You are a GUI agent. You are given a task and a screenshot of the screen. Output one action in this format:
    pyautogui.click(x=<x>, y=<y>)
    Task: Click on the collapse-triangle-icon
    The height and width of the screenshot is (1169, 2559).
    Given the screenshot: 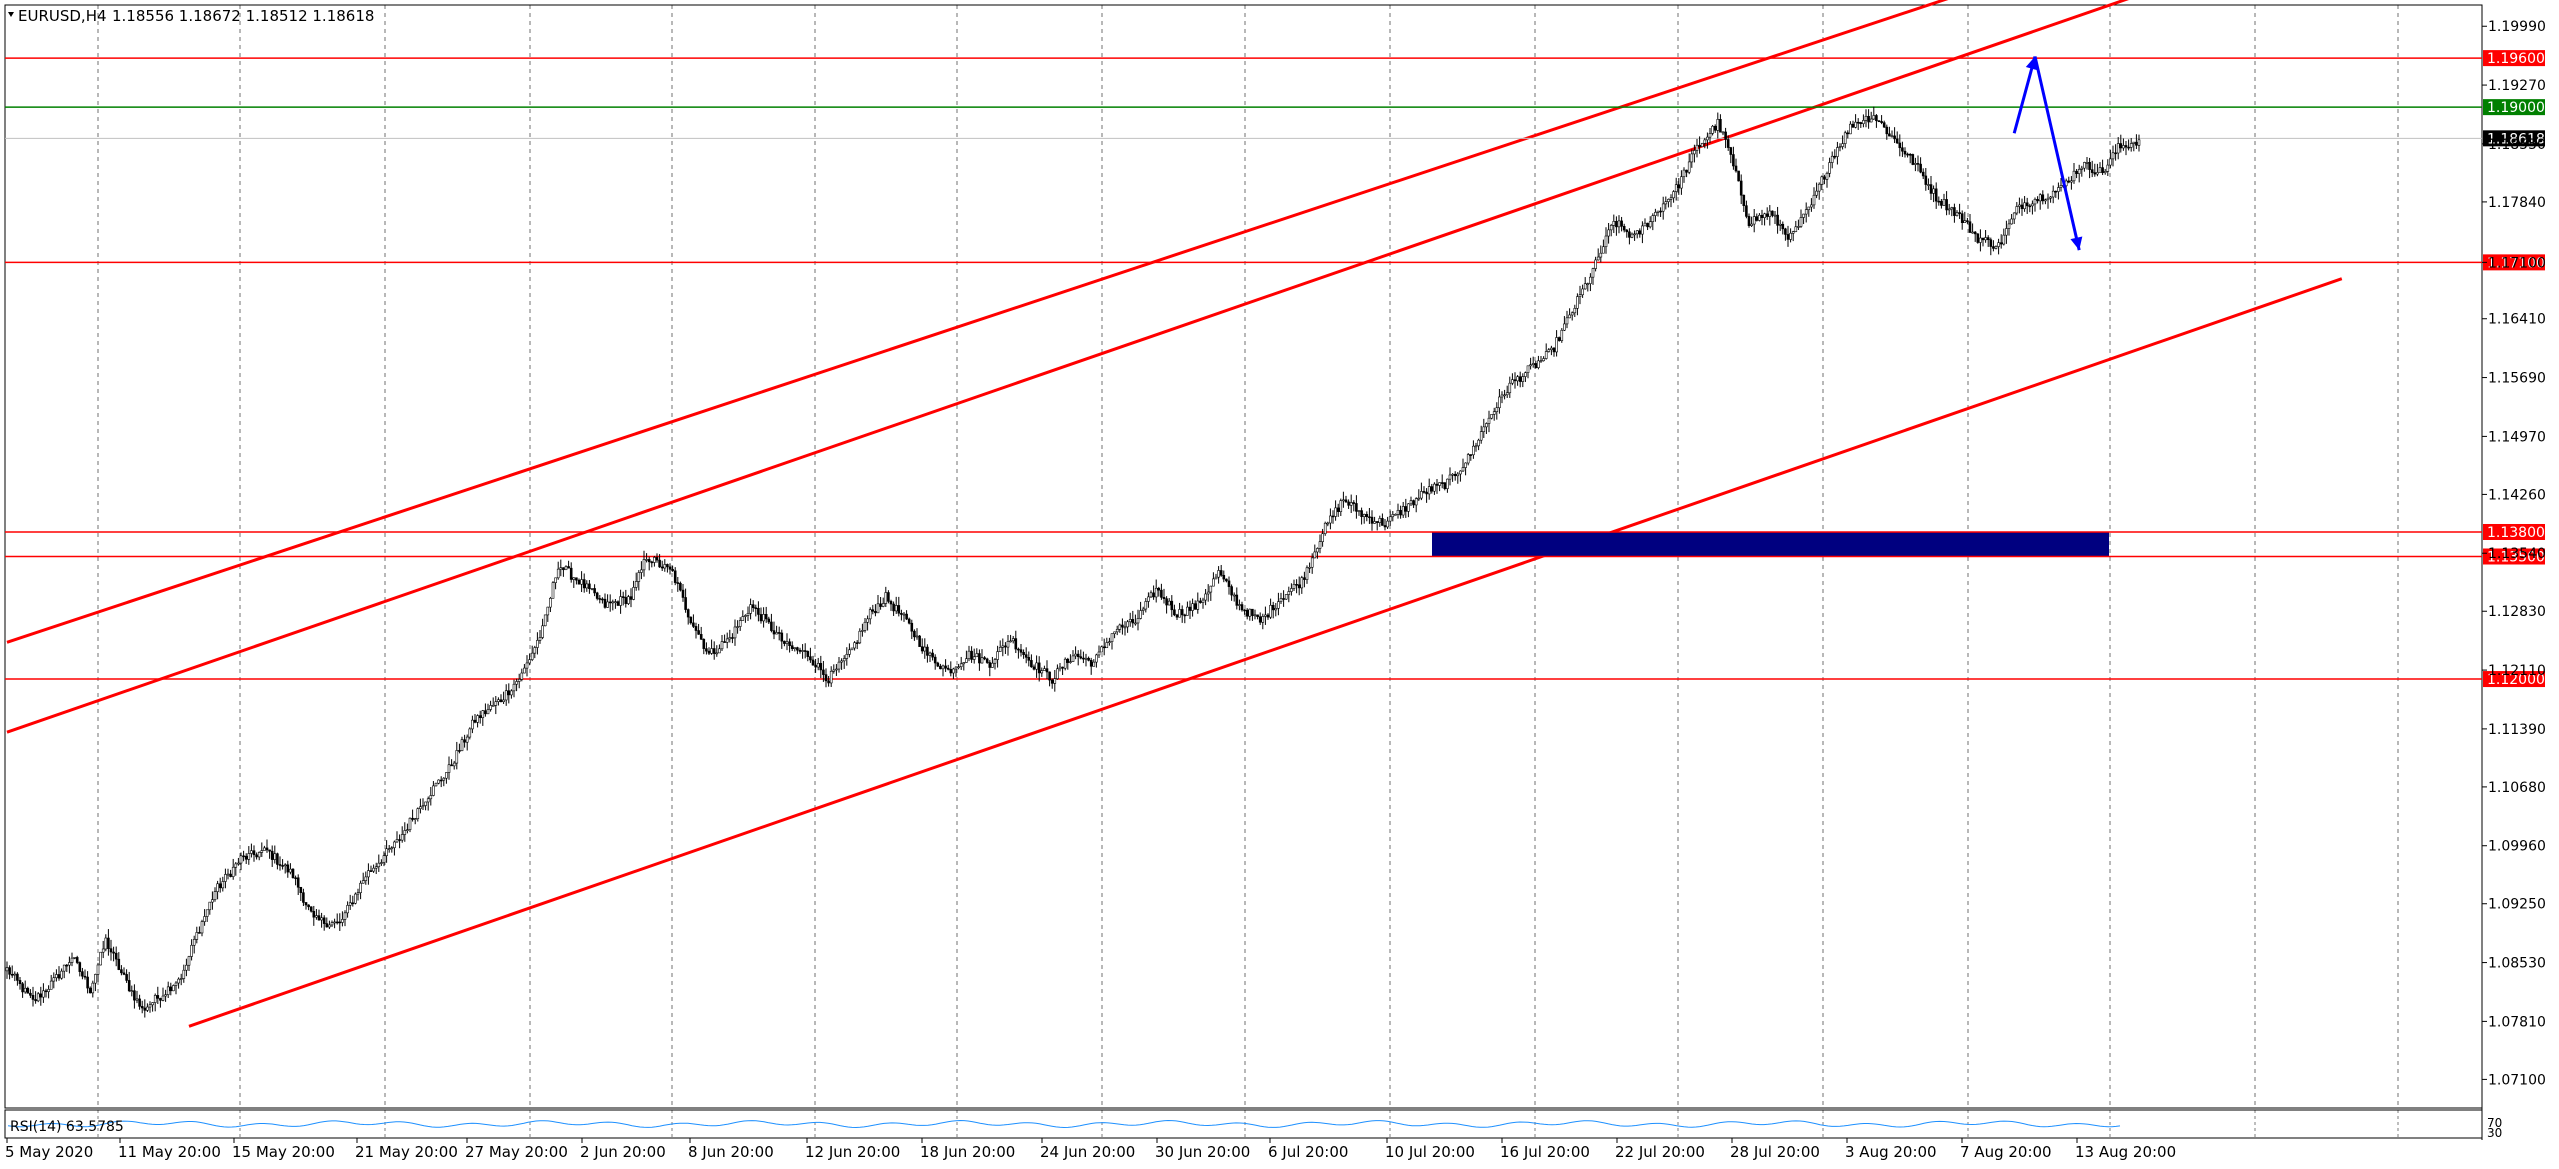 What is the action you would take?
    pyautogui.click(x=11, y=14)
    